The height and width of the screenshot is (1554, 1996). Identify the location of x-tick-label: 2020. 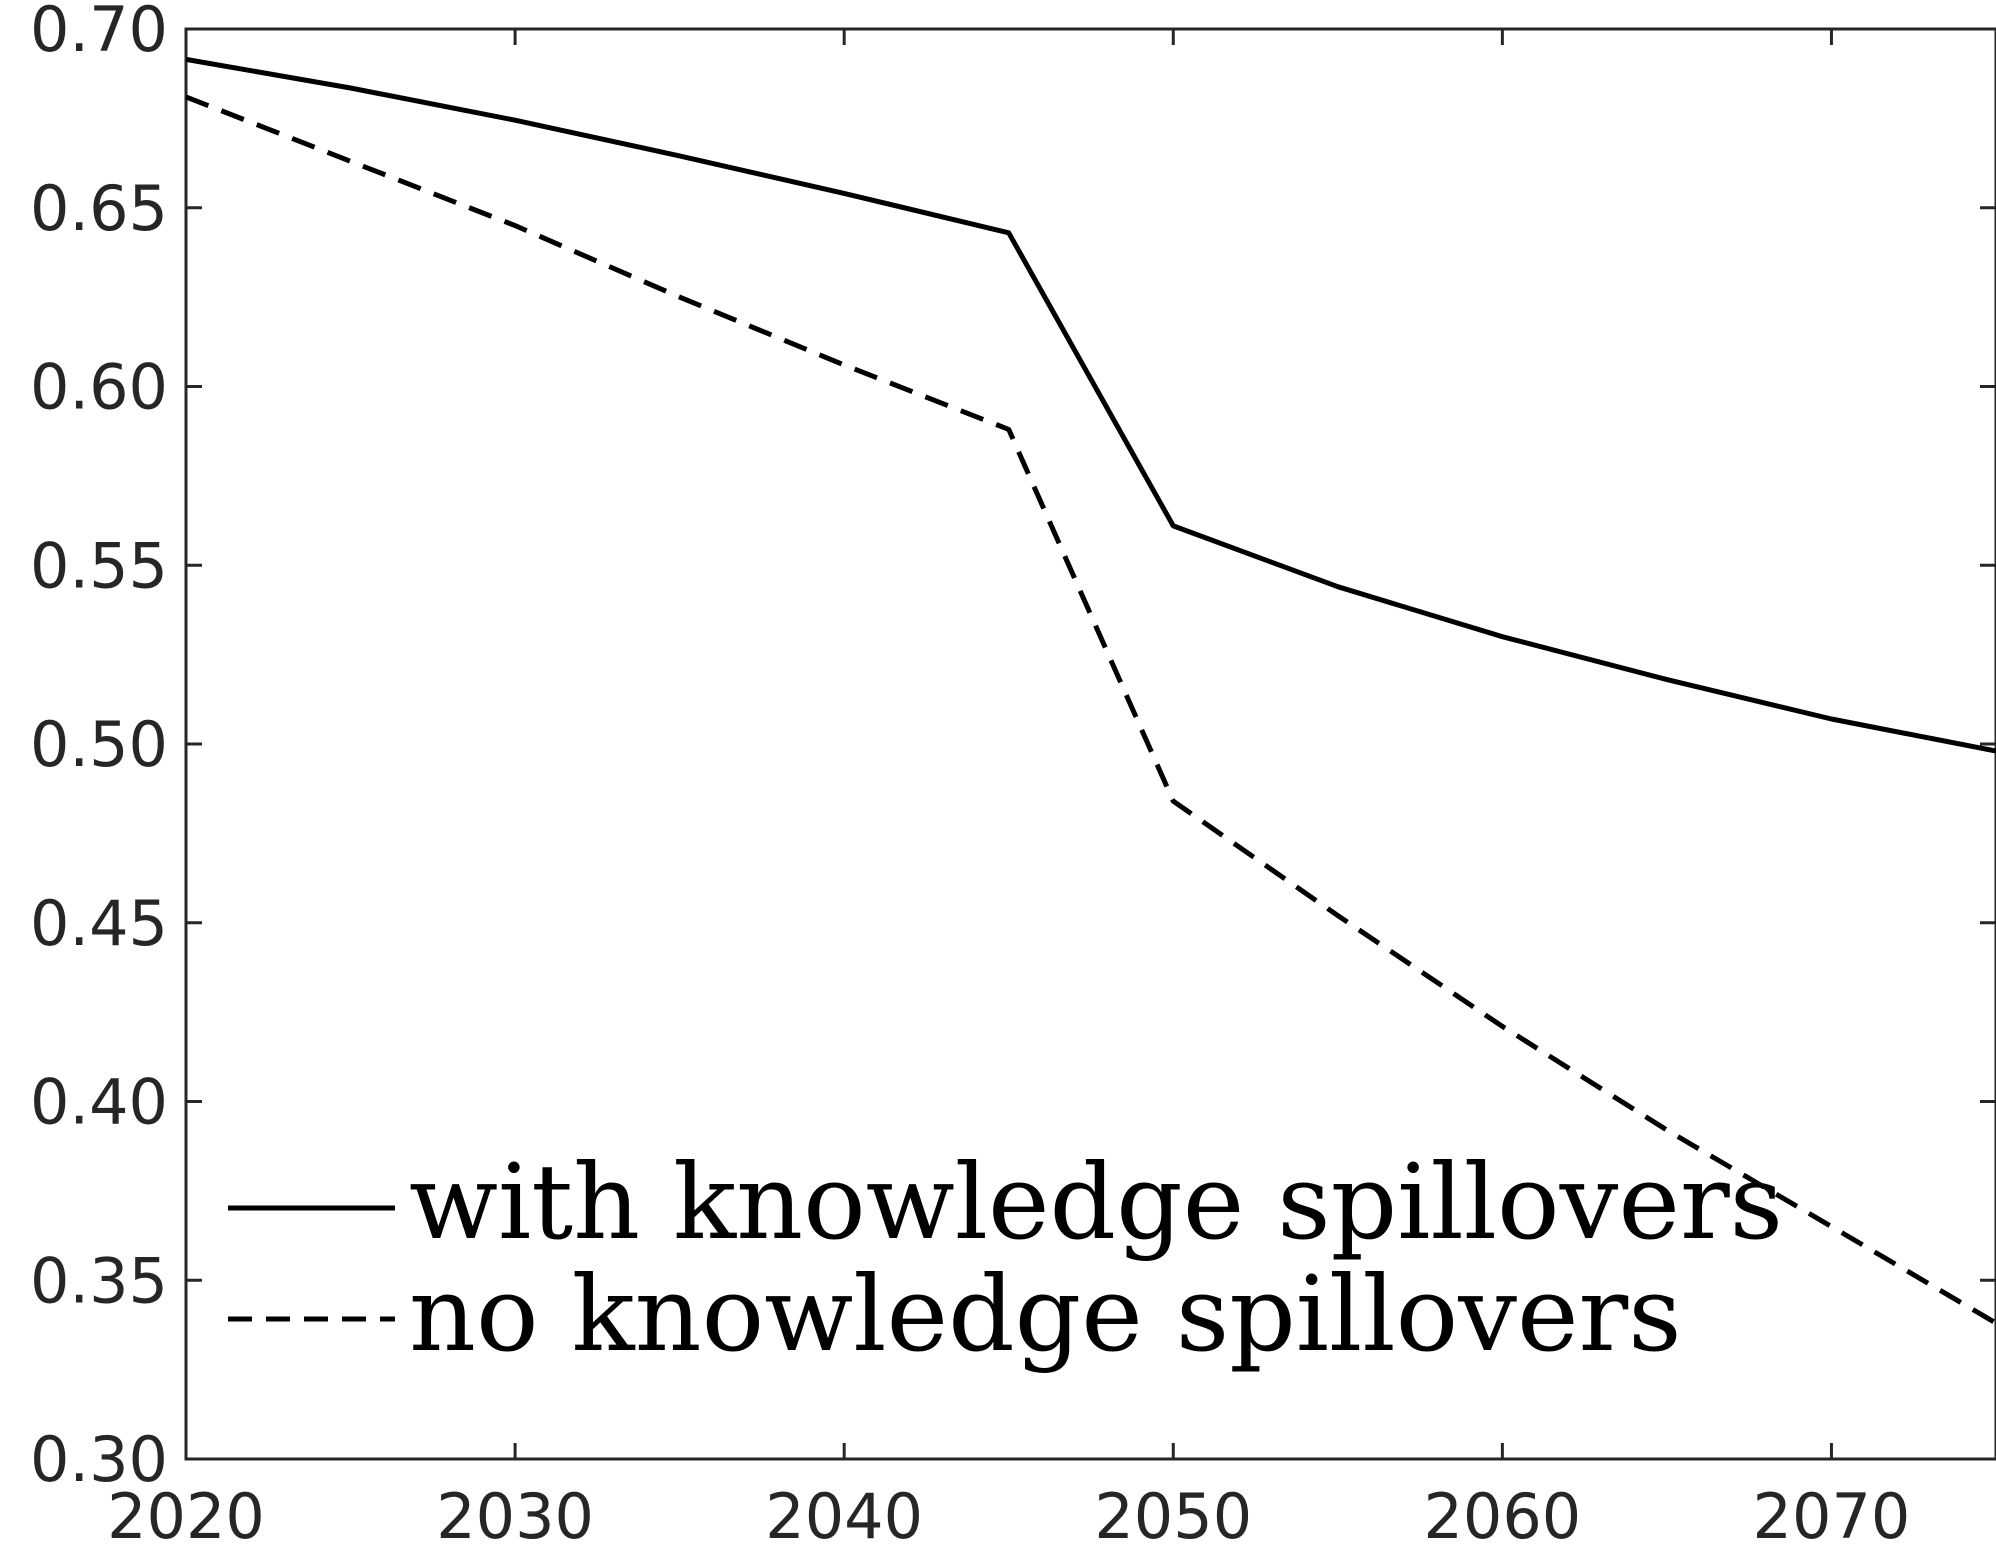
(186, 1516).